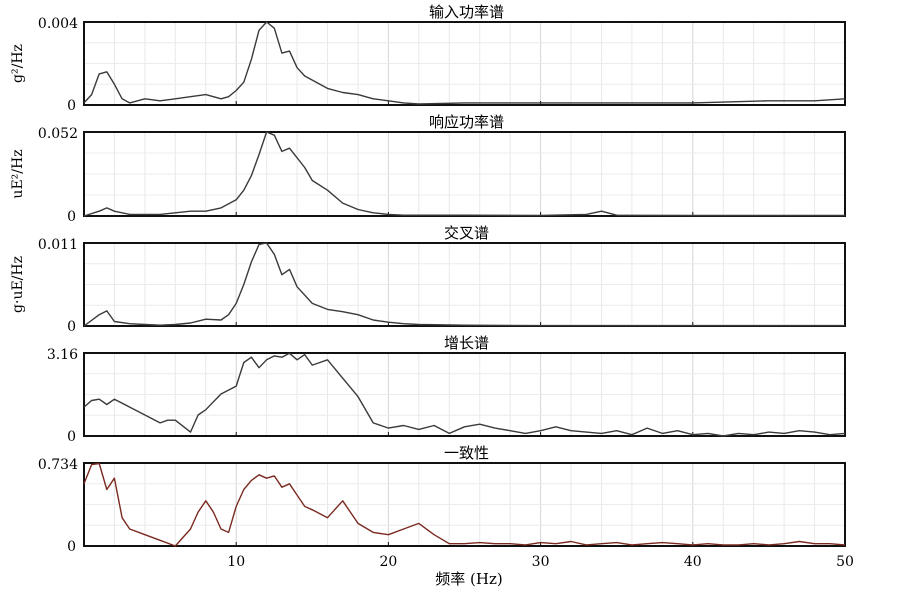 The image size is (903, 590). Describe the element at coordinates (466, 122) in the screenshot. I see `panel-title: 响应功率谱` at that location.